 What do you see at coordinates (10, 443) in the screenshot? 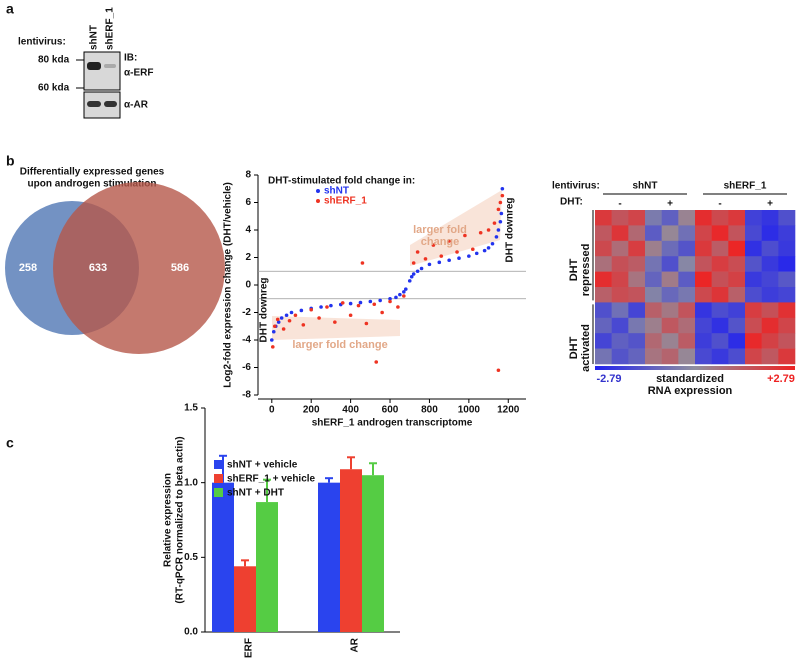
I see `panel-label: c` at bounding box center [10, 443].